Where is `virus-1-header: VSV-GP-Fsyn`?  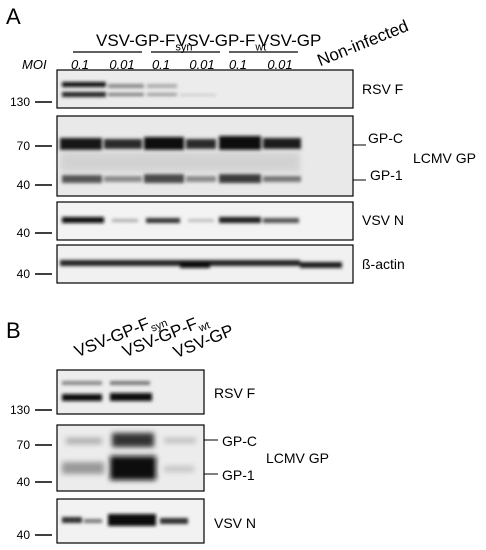 virus-1-header: VSV-GP-Fsyn is located at coordinates (144, 42).